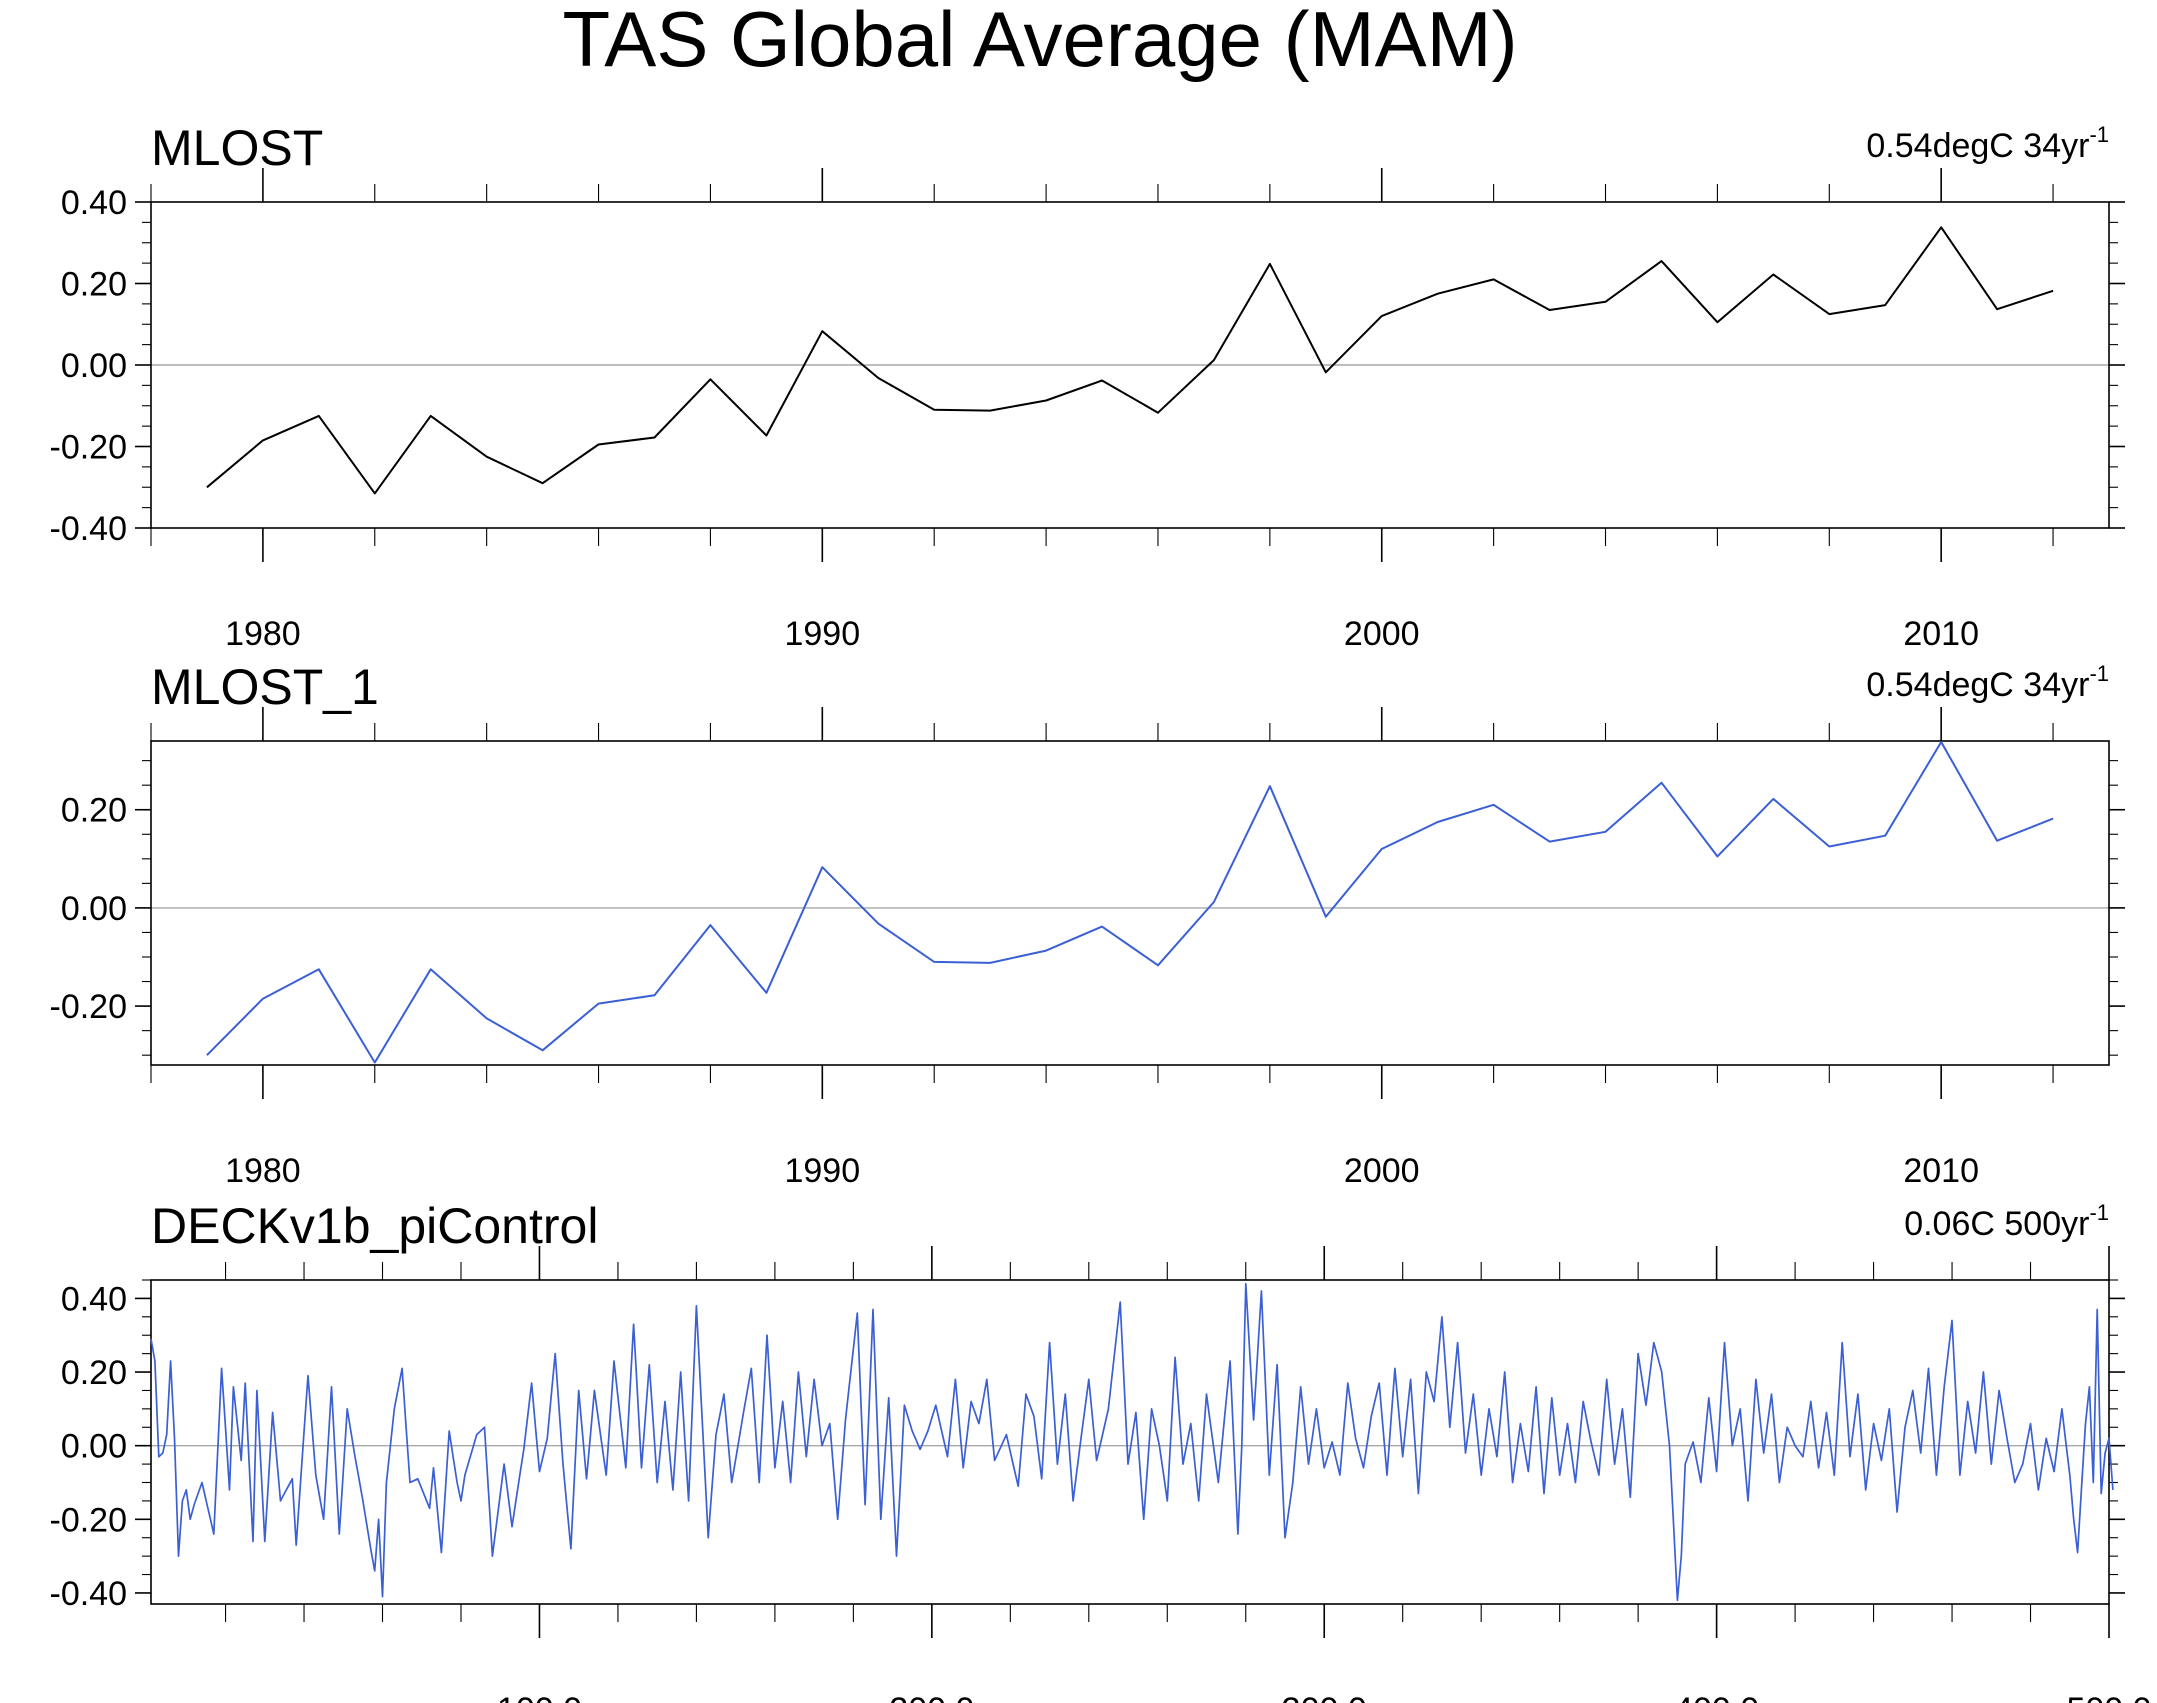  What do you see at coordinates (2108, 1697) in the screenshot?
I see `xtick-label-deckv1b-picontrol-4: 500.0` at bounding box center [2108, 1697].